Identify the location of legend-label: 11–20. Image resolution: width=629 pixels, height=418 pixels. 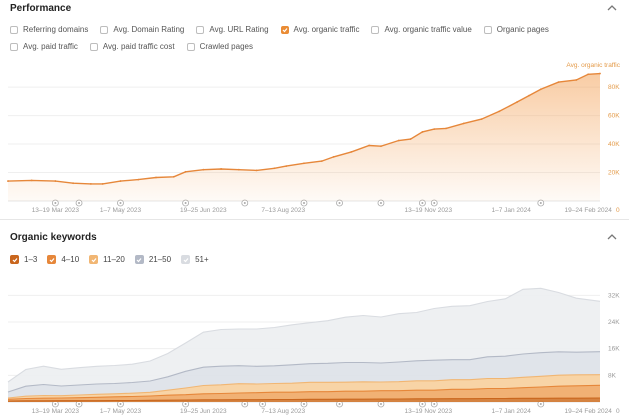
(114, 259).